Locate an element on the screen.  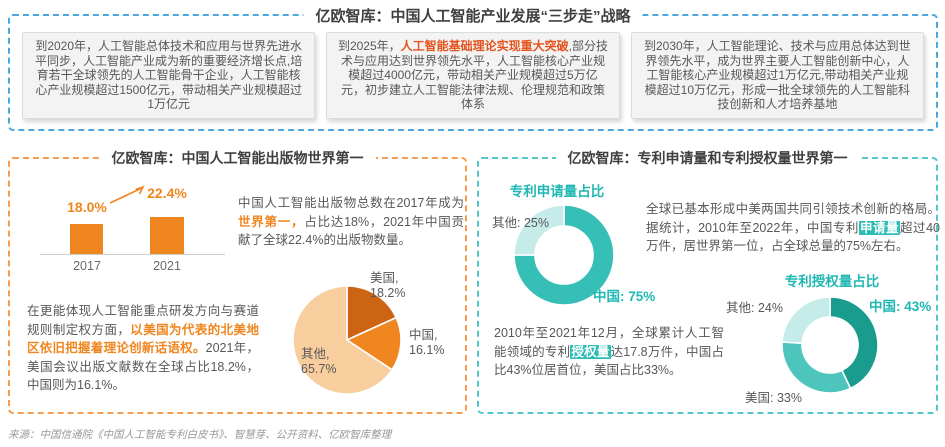
pie-label-others: 其他, 65.7% is located at coordinates (319, 361).